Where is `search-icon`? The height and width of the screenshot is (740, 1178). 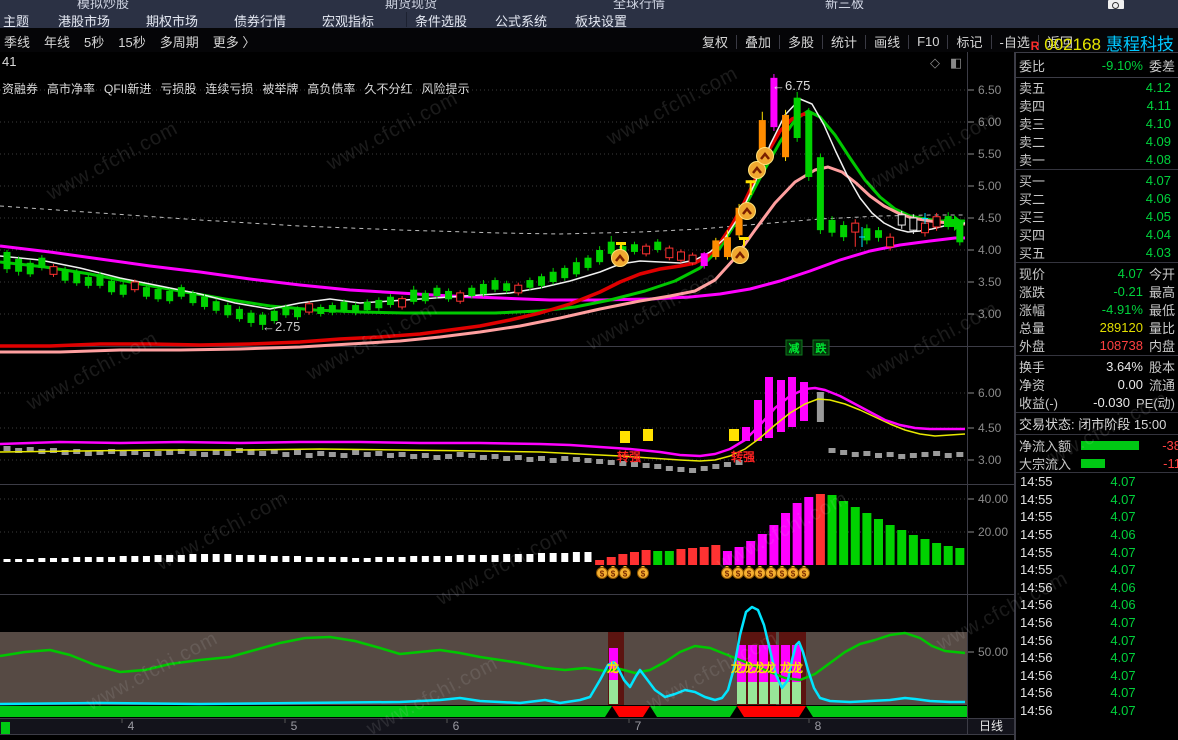 search-icon is located at coordinates (1116, 4).